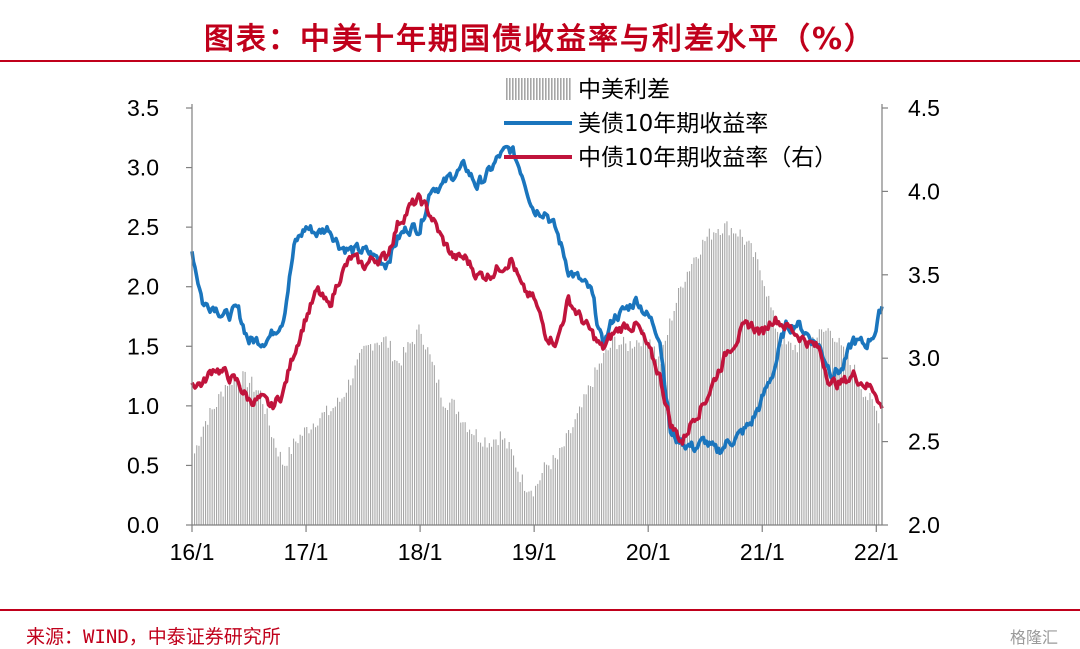 Image resolution: width=1080 pixels, height=649 pixels. Describe the element at coordinates (673, 124) in the screenshot. I see `legend-label: 美债10年期收益率` at that location.